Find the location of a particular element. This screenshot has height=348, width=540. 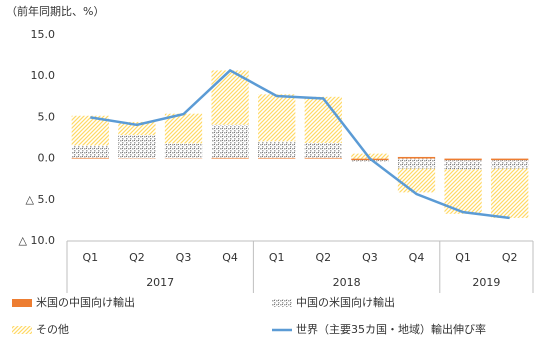

y-tick-label: 15.0 is located at coordinates (43, 34).